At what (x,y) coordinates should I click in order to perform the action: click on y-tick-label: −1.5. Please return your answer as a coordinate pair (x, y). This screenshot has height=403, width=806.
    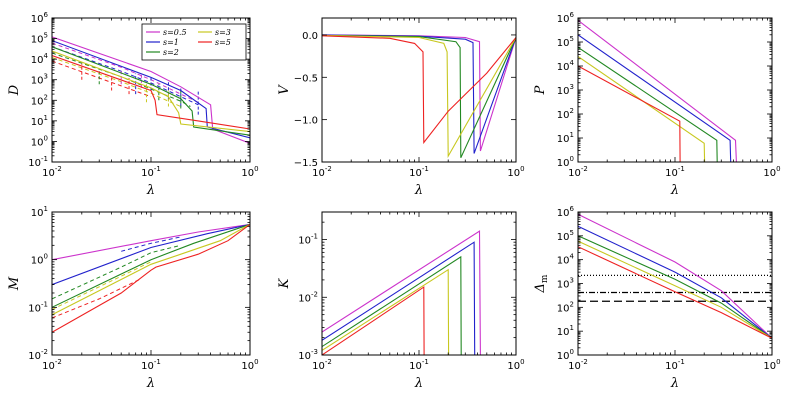
    Looking at the image, I should click on (306, 163).